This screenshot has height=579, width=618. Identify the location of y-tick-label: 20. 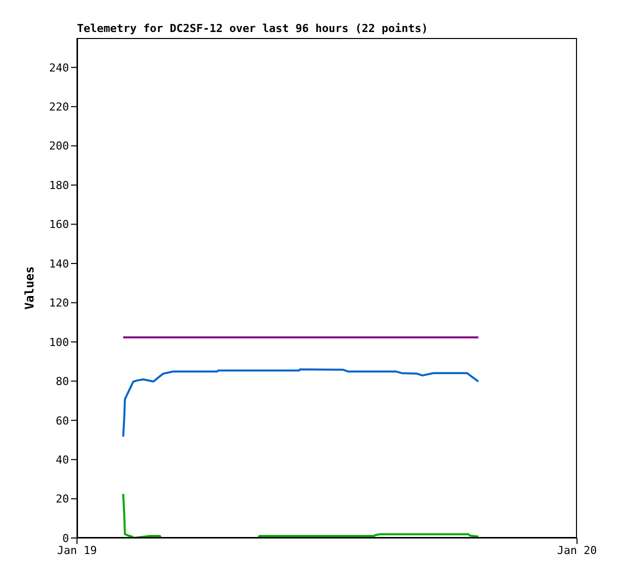
(62, 499).